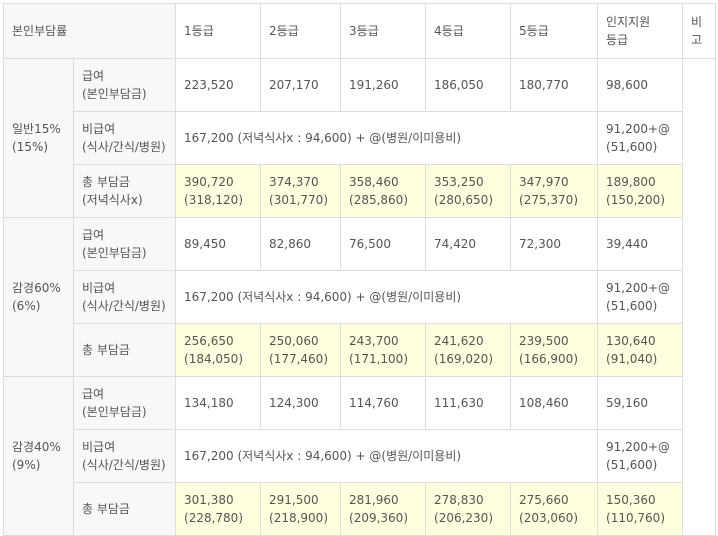  I want to click on value-cell: 74,420, so click(468, 244).